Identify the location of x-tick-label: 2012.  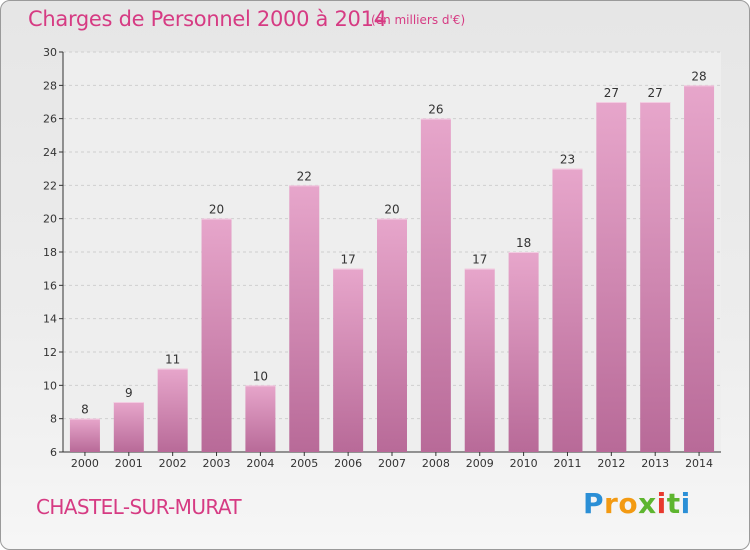
(611, 463).